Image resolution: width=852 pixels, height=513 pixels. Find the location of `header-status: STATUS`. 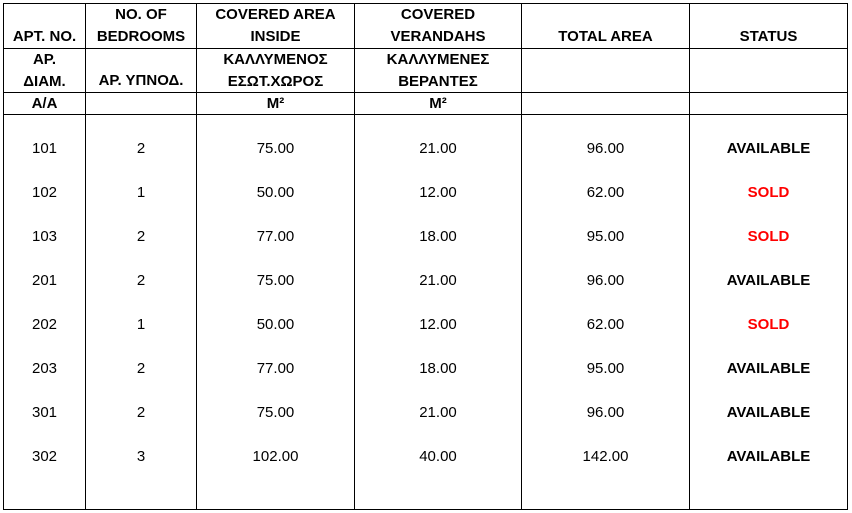

header-status: STATUS is located at coordinates (768, 37).